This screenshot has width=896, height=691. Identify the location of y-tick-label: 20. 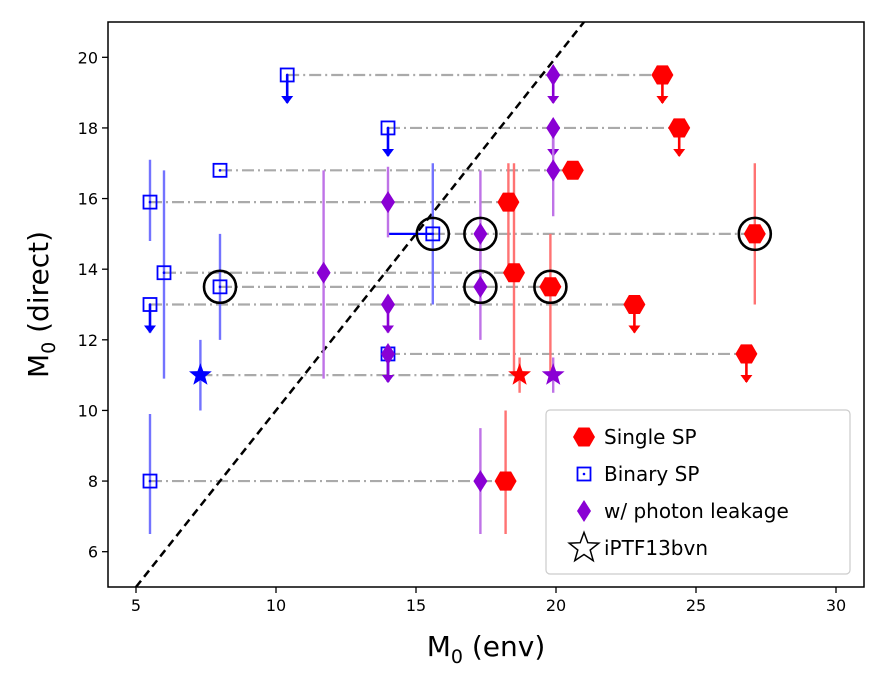
(88, 57).